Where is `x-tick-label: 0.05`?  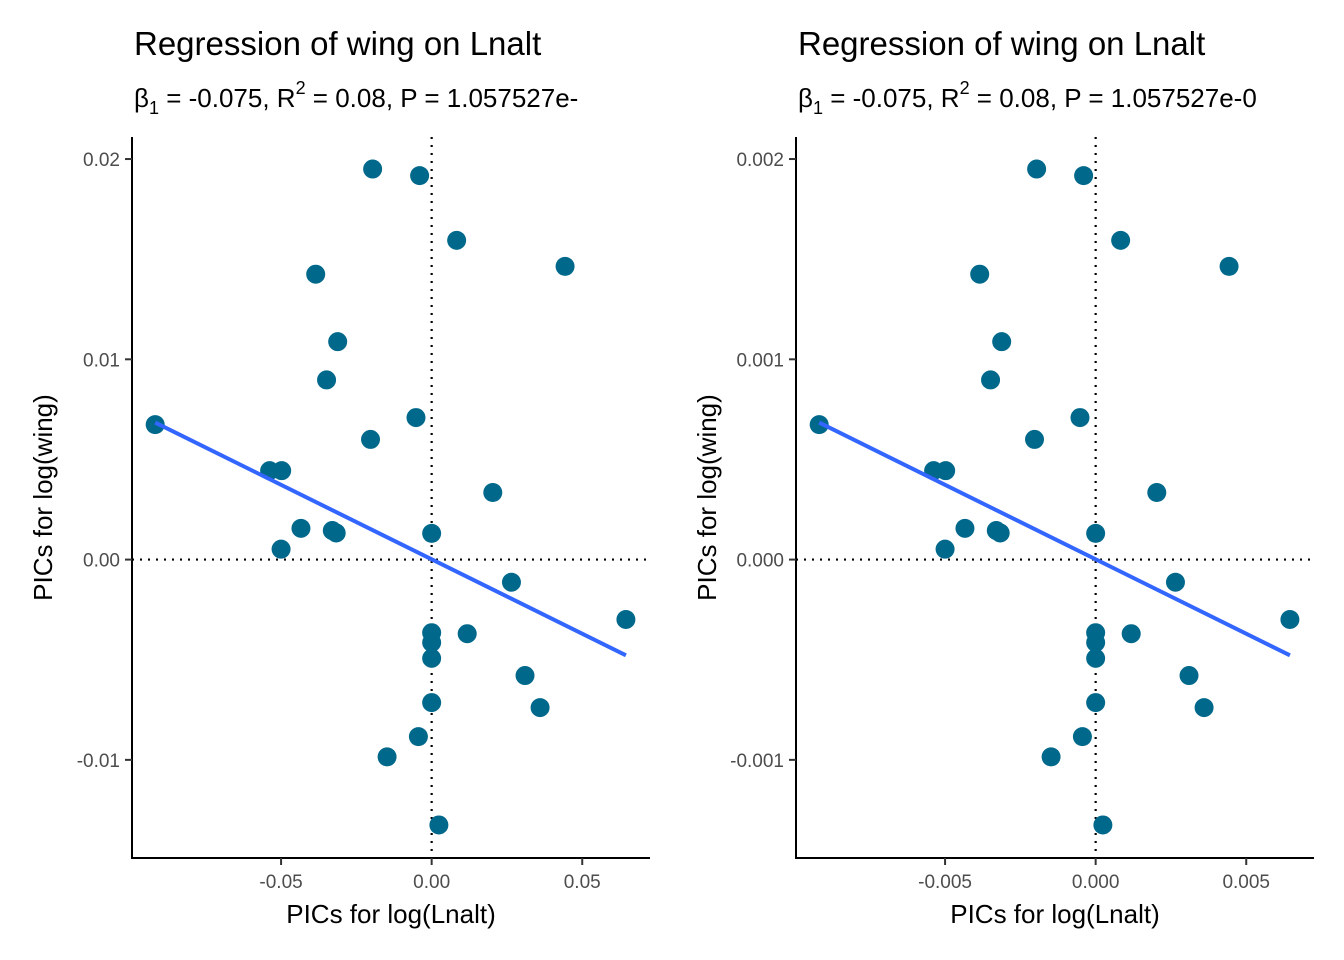
x-tick-label: 0.05 is located at coordinates (582, 882).